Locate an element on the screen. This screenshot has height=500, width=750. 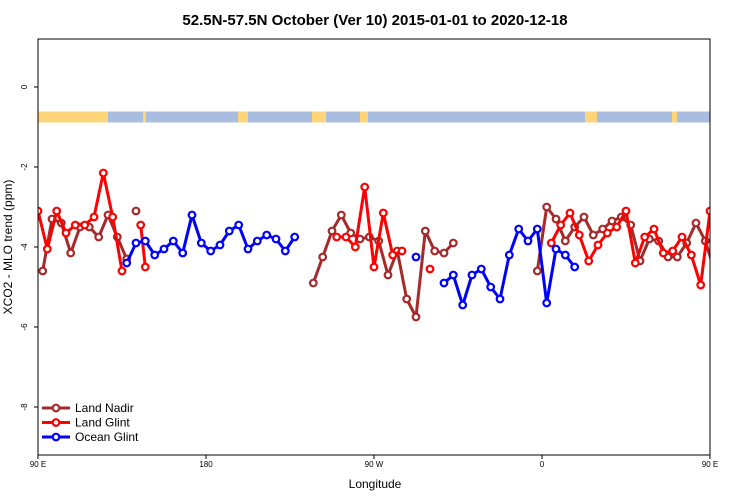
x-axis-label: Longitude is located at coordinates (375, 484).